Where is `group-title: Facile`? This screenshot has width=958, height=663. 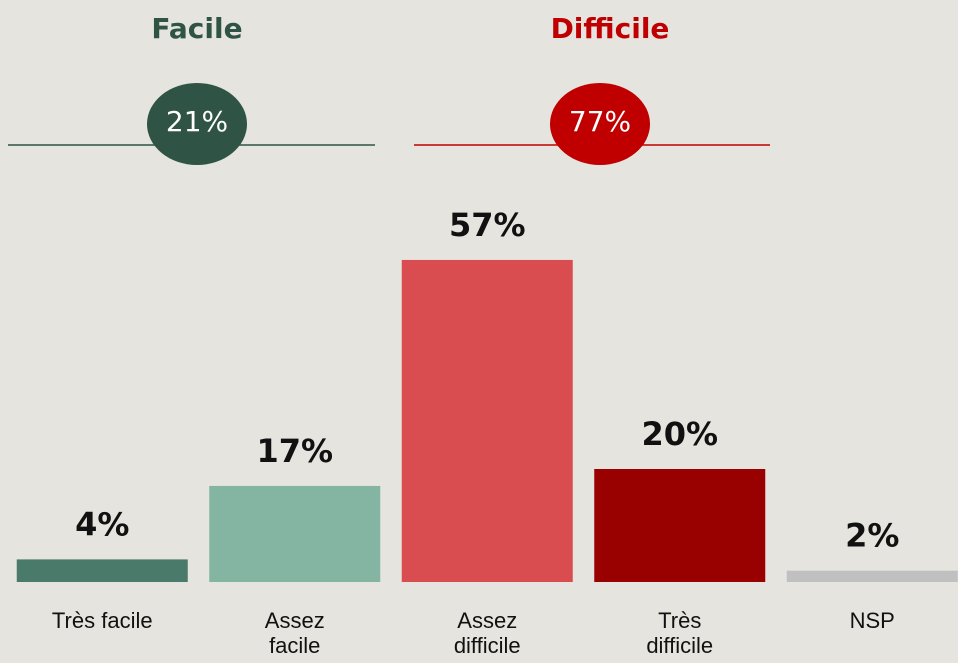
group-title: Facile is located at coordinates (196, 28).